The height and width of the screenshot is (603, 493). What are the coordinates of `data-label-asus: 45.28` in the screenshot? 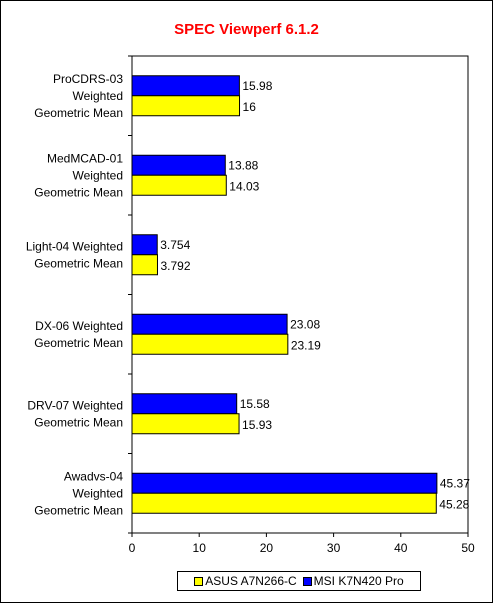 It's located at (454, 504).